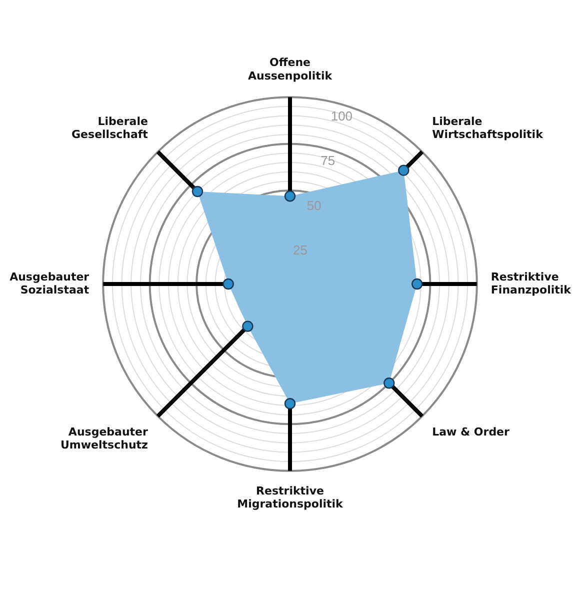 This screenshot has height=592, width=582. I want to click on spoke-label: Liberale Gesellschaft, so click(110, 128).